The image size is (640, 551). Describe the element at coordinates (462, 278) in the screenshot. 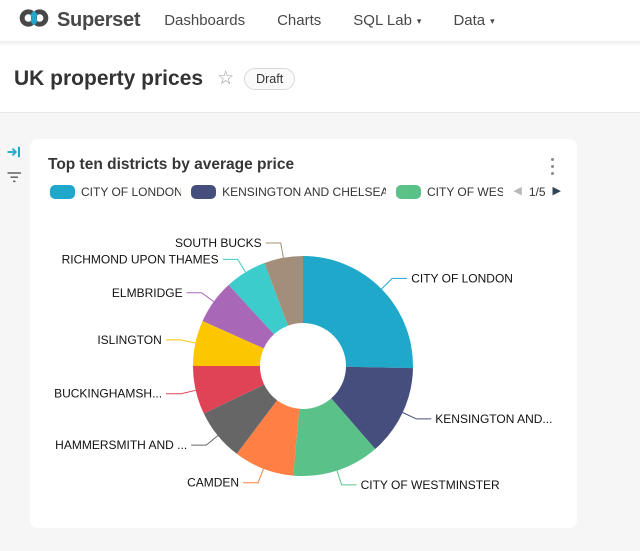

I see `slice-label: CITY OF LONDON` at that location.